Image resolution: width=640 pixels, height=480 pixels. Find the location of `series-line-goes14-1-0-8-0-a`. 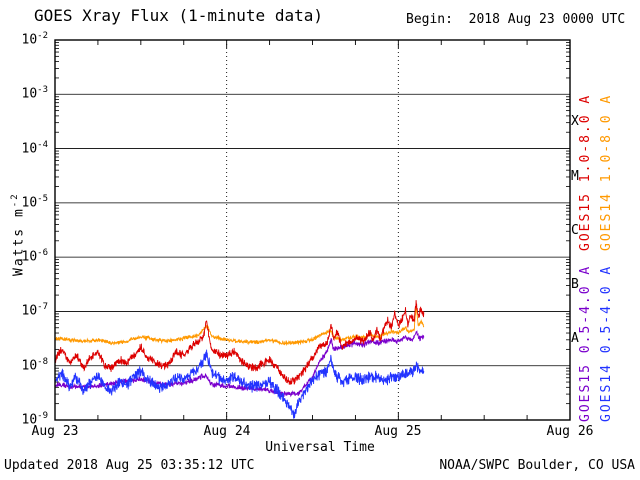

series-line-goes14-1-0-8-0-a is located at coordinates (239, 327).